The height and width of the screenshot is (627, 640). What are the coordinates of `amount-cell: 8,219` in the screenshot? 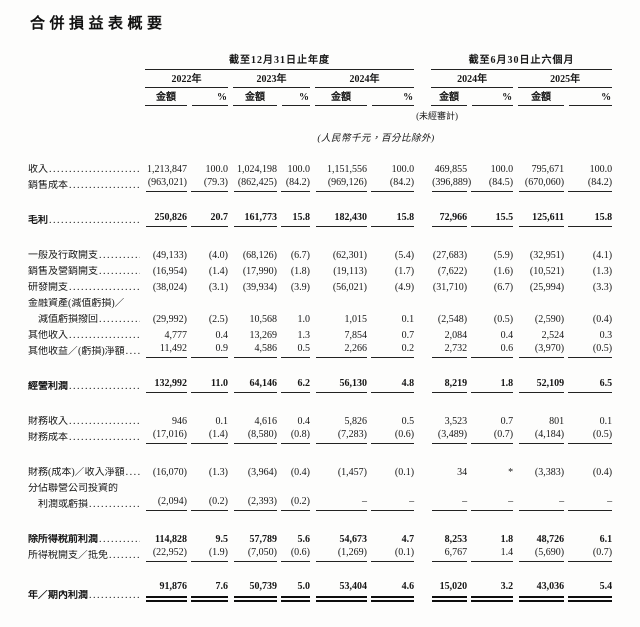 It's located at (447, 385).